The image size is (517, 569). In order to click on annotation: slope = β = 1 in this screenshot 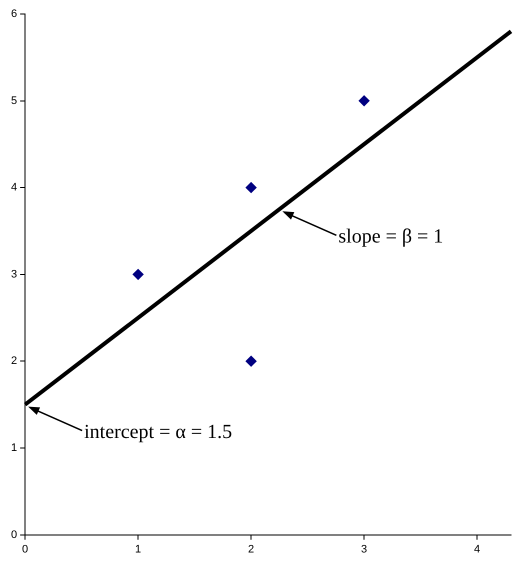, I will do `click(391, 237)`.